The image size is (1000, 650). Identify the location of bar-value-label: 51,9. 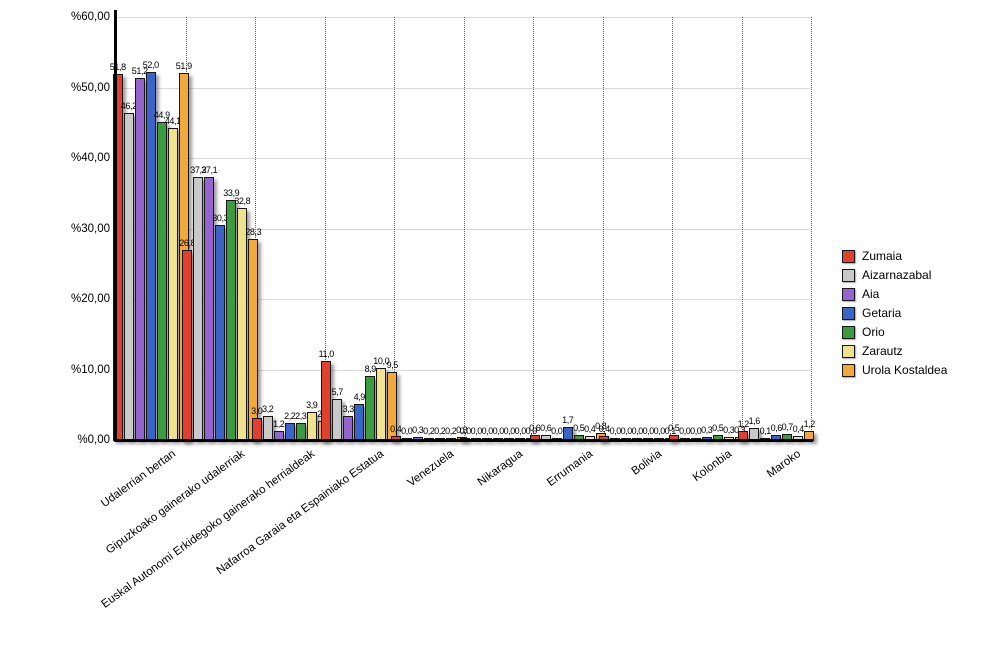
(183, 66).